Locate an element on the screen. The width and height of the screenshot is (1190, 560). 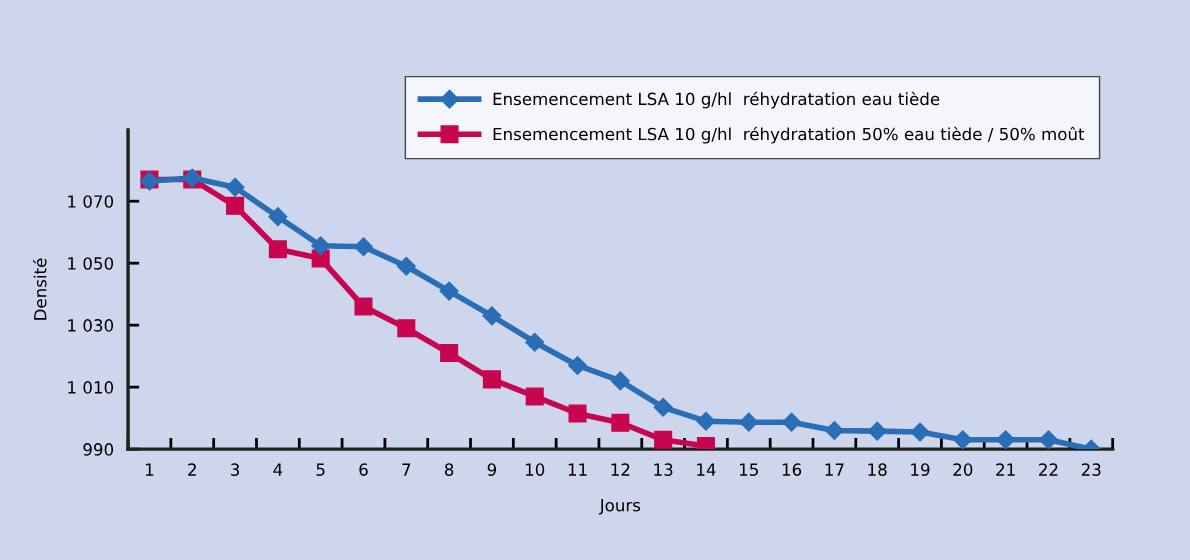
x-tick-label: 16 is located at coordinates (792, 469).